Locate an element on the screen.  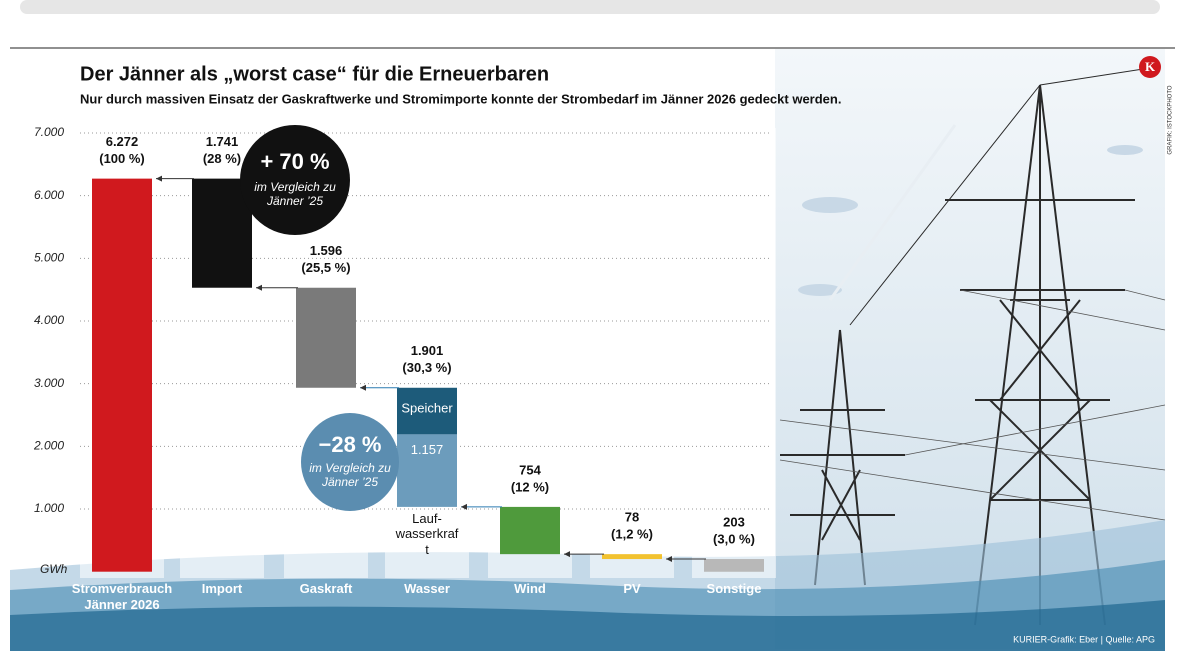
clouds is located at coordinates (970, 220).